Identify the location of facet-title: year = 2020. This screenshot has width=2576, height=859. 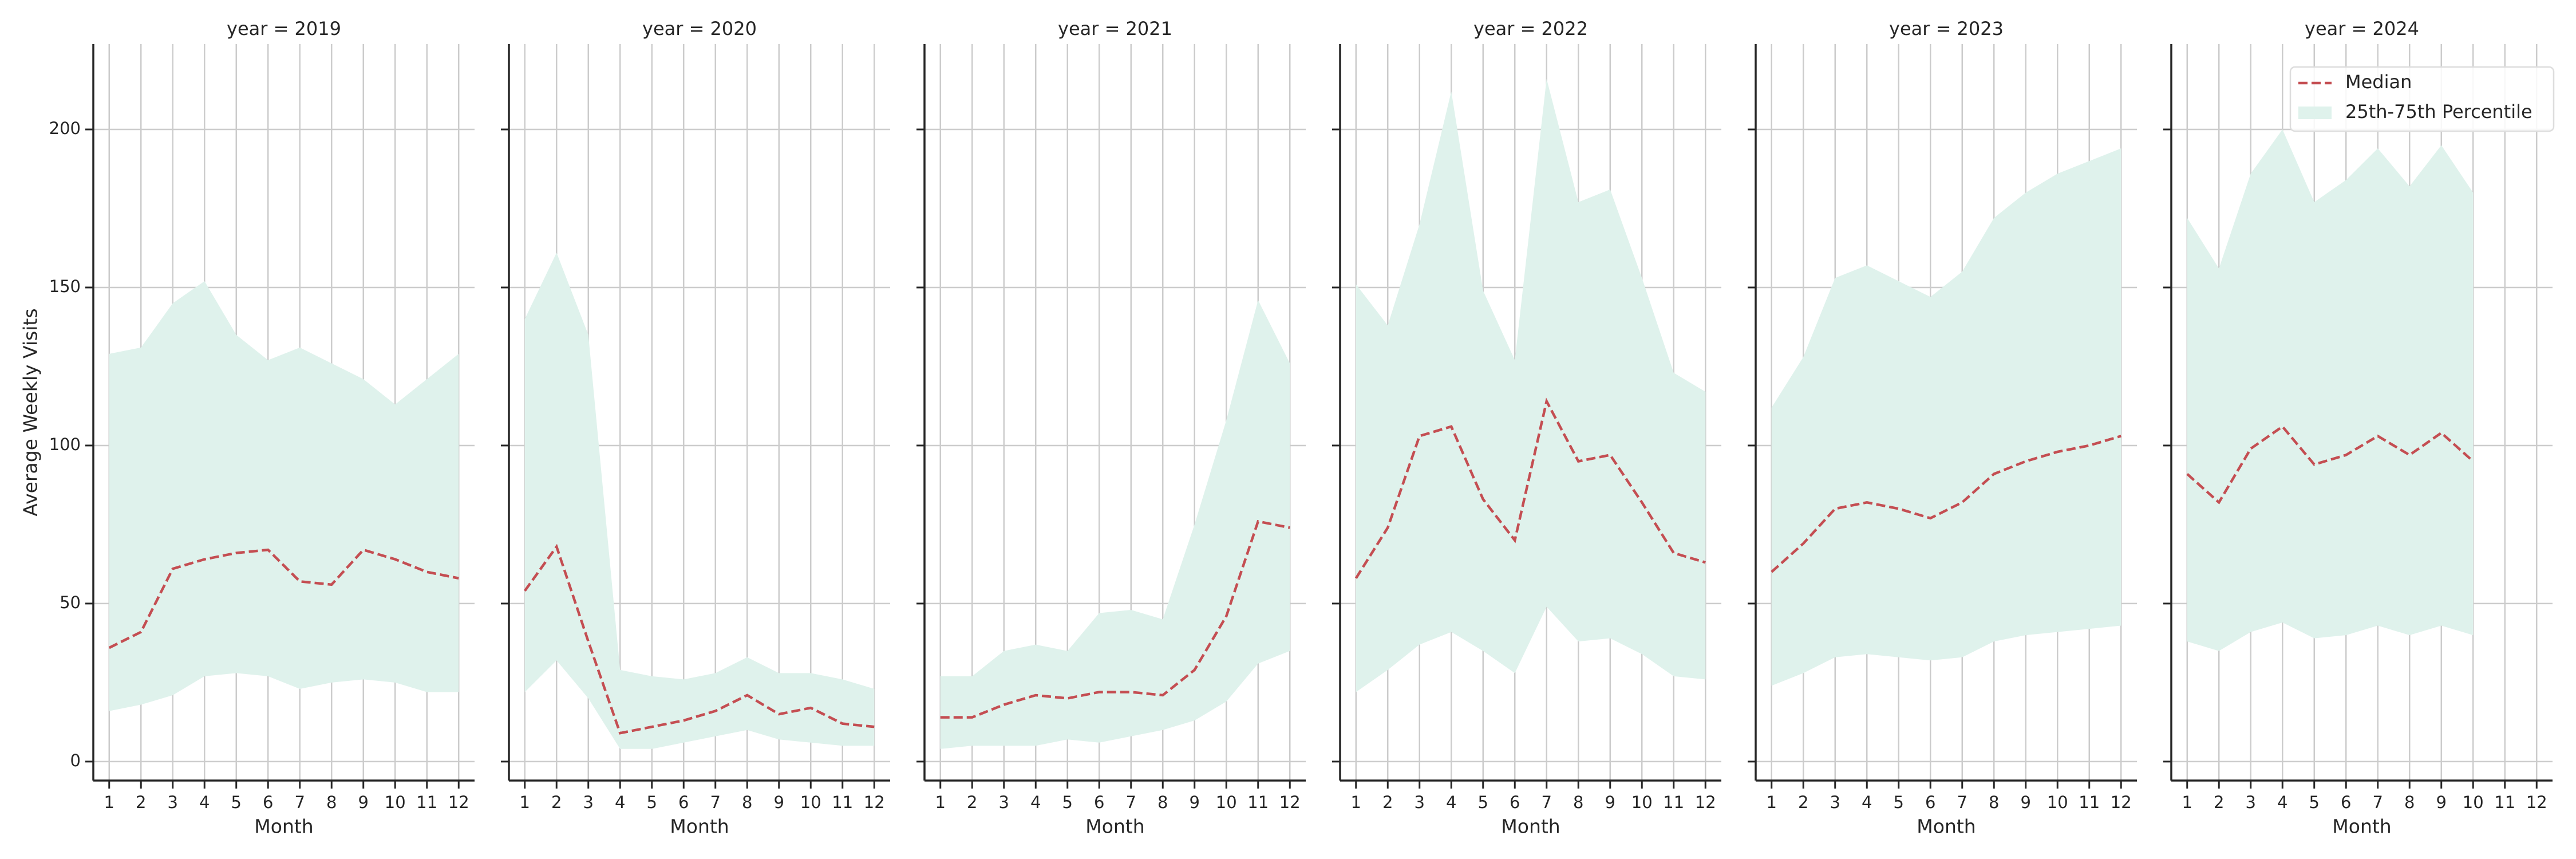
(699, 29).